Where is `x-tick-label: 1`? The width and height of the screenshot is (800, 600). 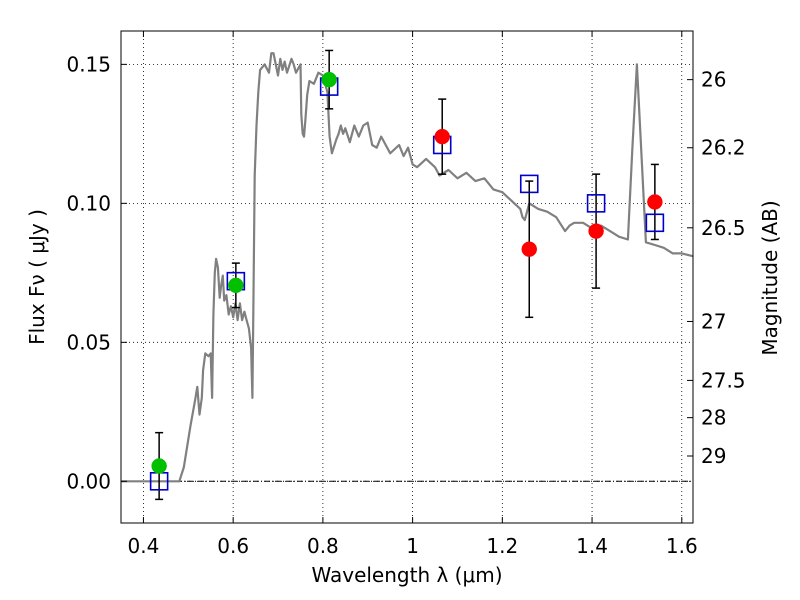
x-tick-label: 1 is located at coordinates (412, 546).